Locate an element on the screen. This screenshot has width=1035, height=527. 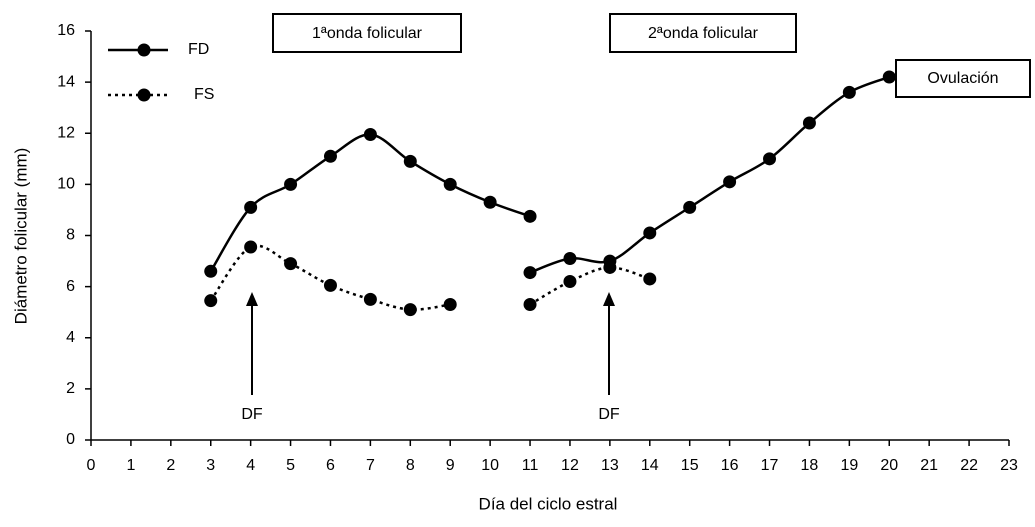
y-tick-label: 14 is located at coordinates (66, 81).